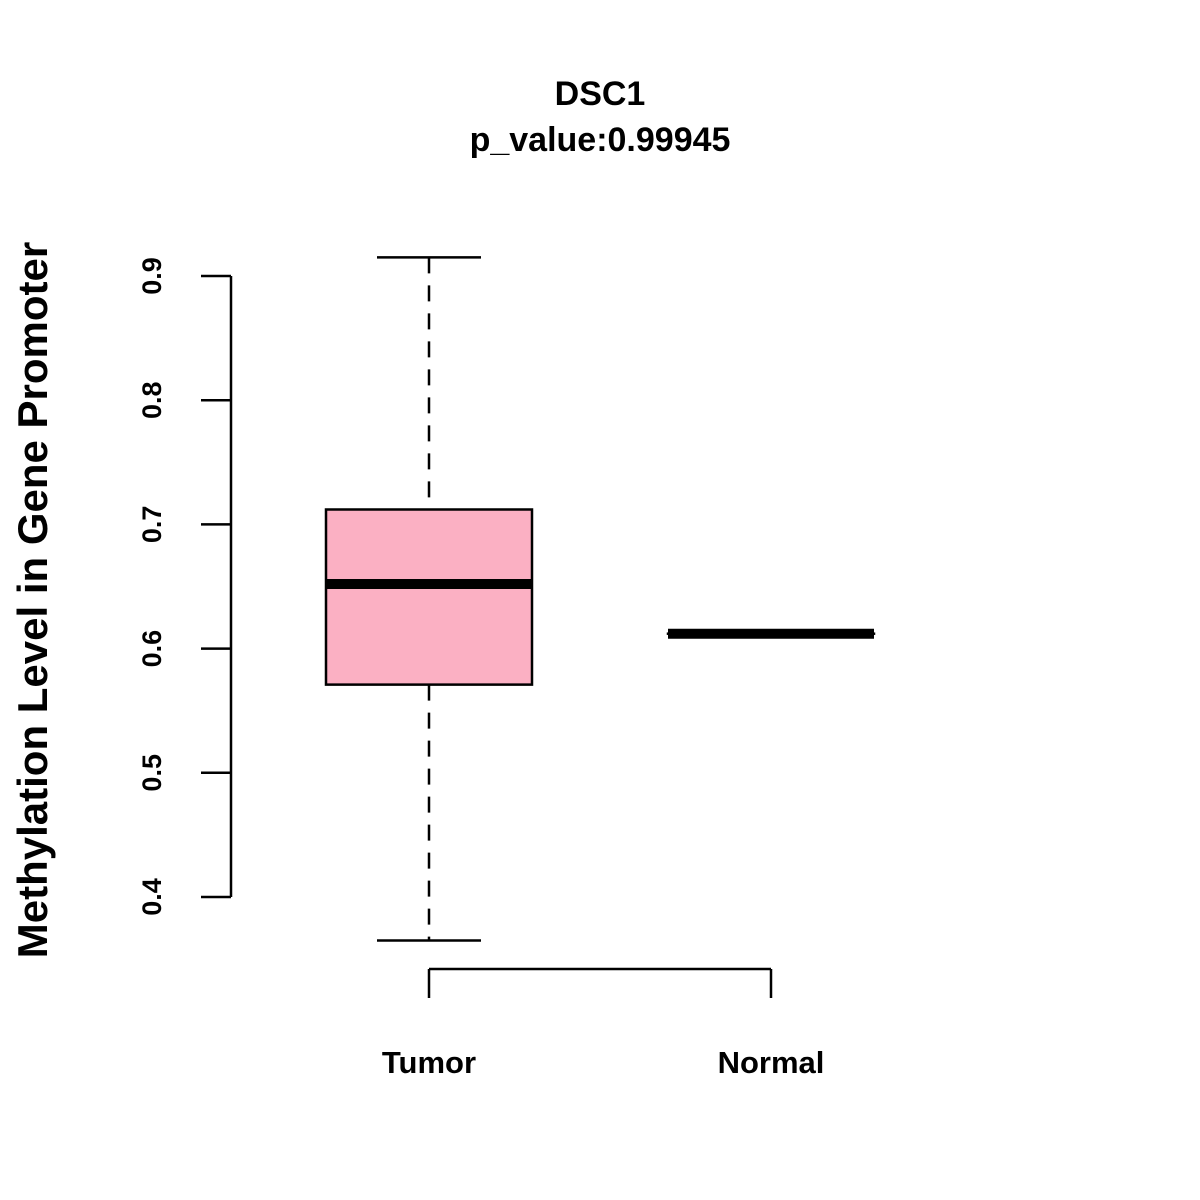 This screenshot has height=1200, width=1200. What do you see at coordinates (185, 586) in the screenshot?
I see `y-axis: 0.4 0.5 0.6 0.7 0.8 0.9` at bounding box center [185, 586].